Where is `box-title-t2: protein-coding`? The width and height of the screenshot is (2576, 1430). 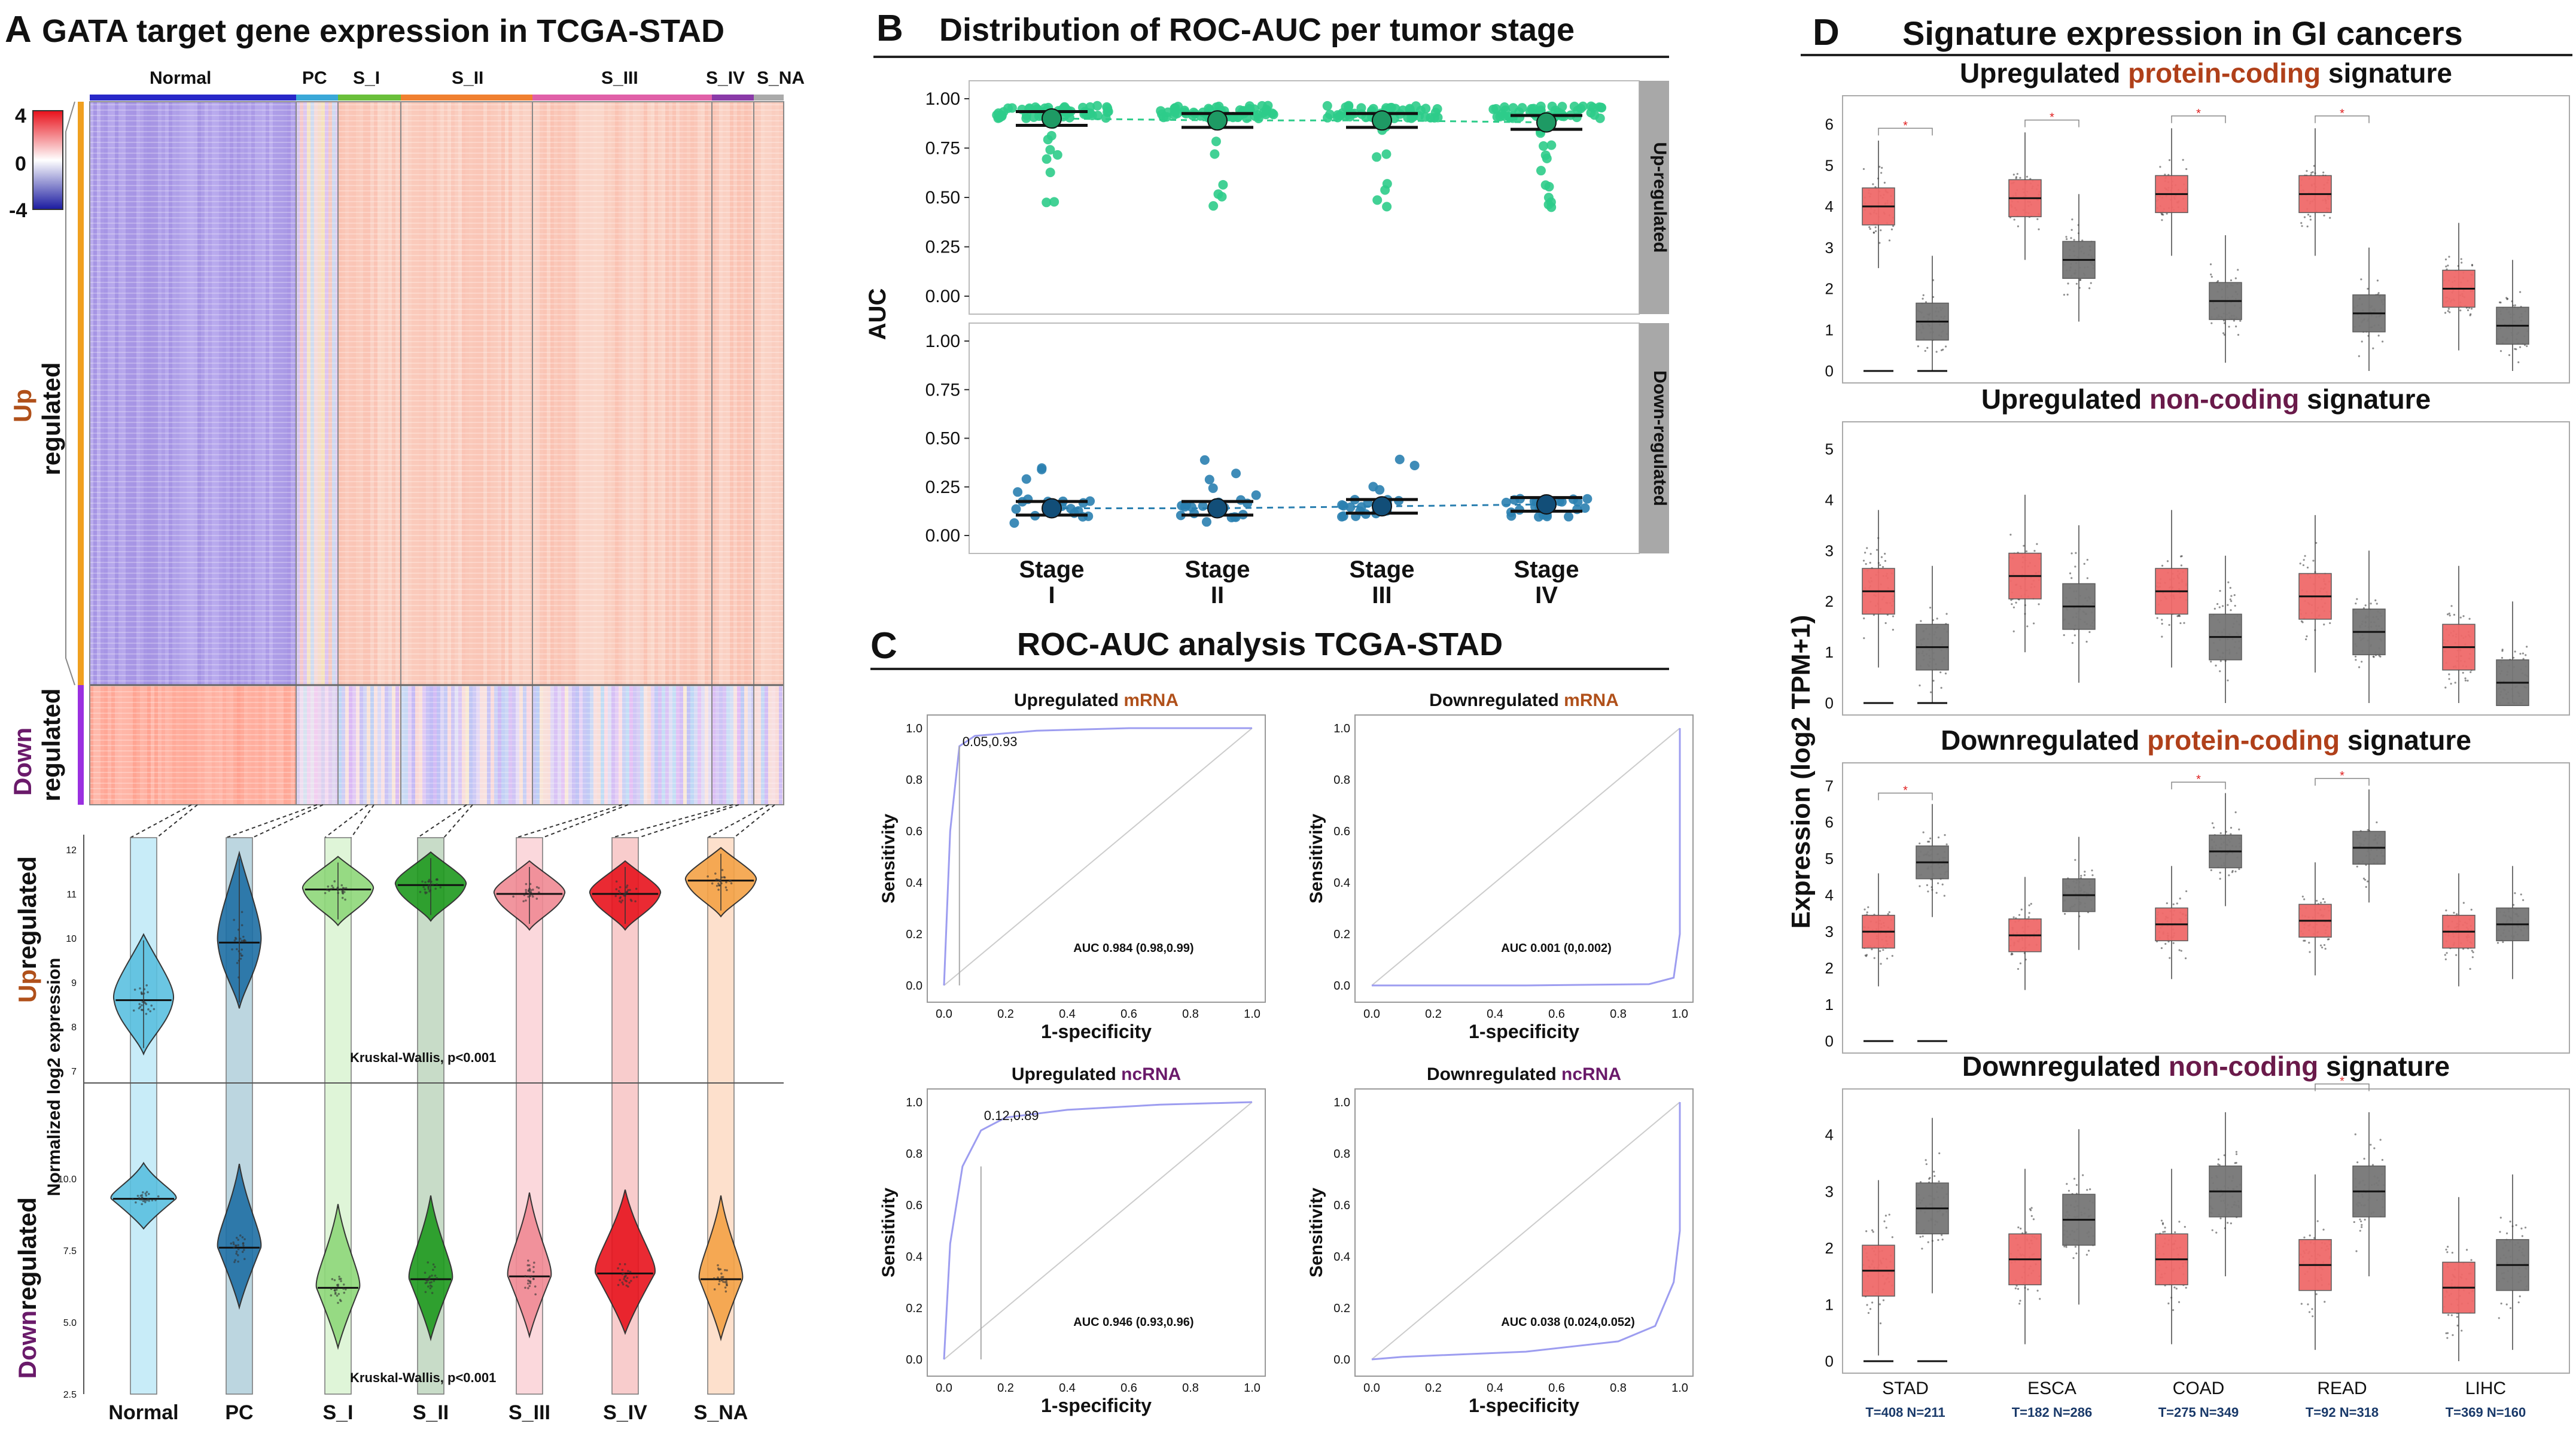
box-title-t2: protein-coding is located at coordinates (2224, 73).